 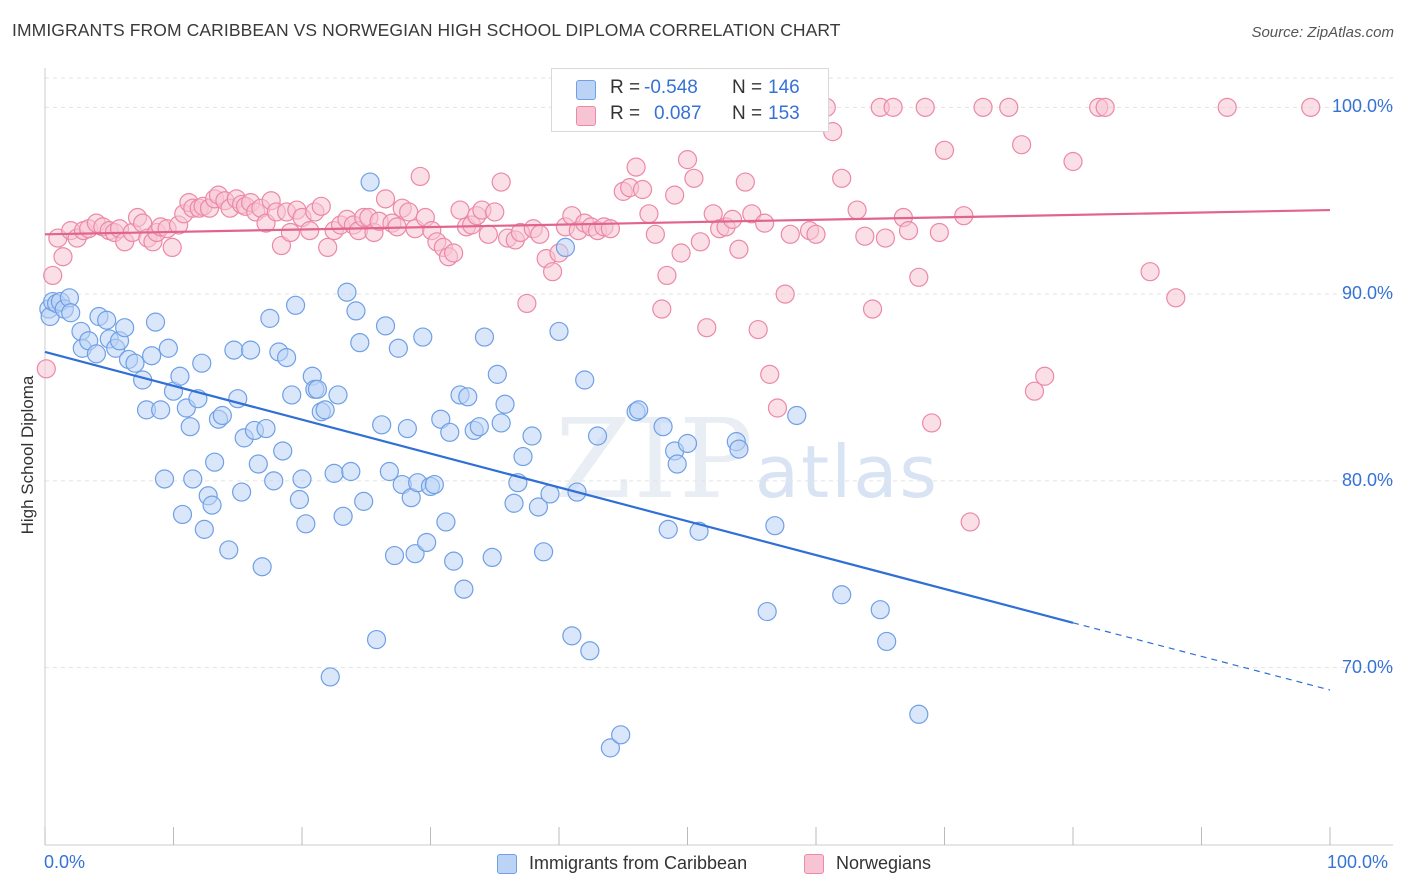 I want to click on legend-n-label: N =, so click(x=747, y=87).